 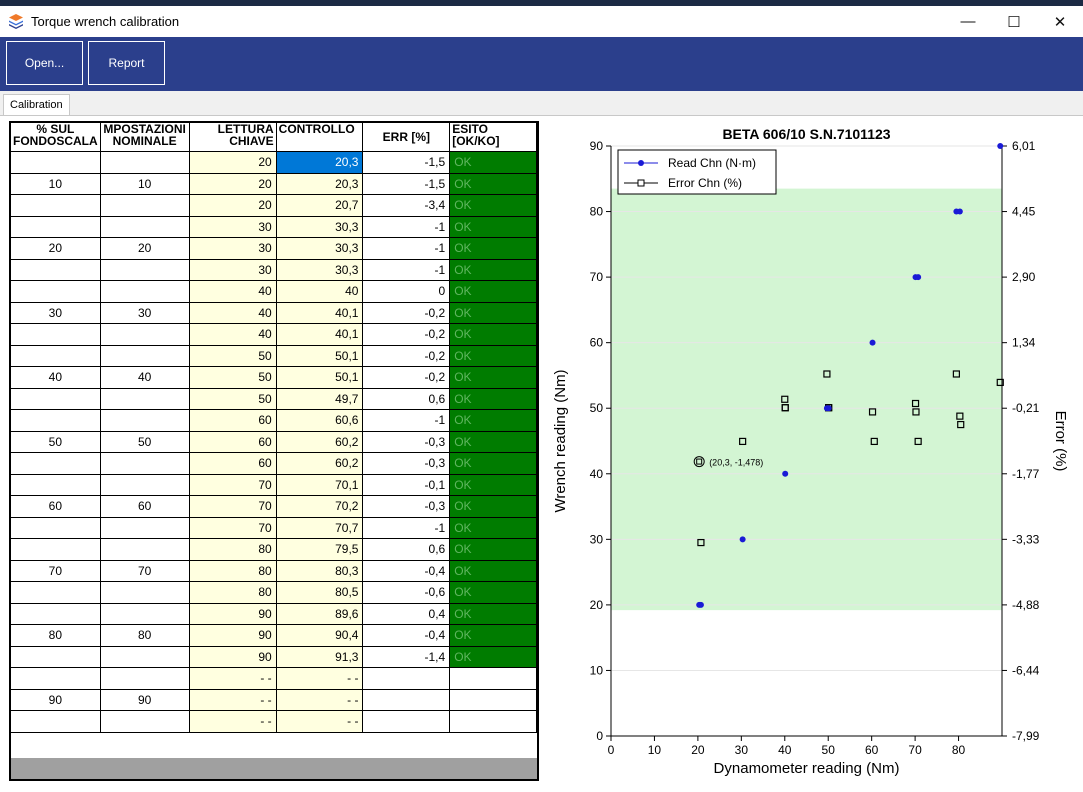 I want to click on cell-error-percent: -3,4, so click(x=406, y=205).